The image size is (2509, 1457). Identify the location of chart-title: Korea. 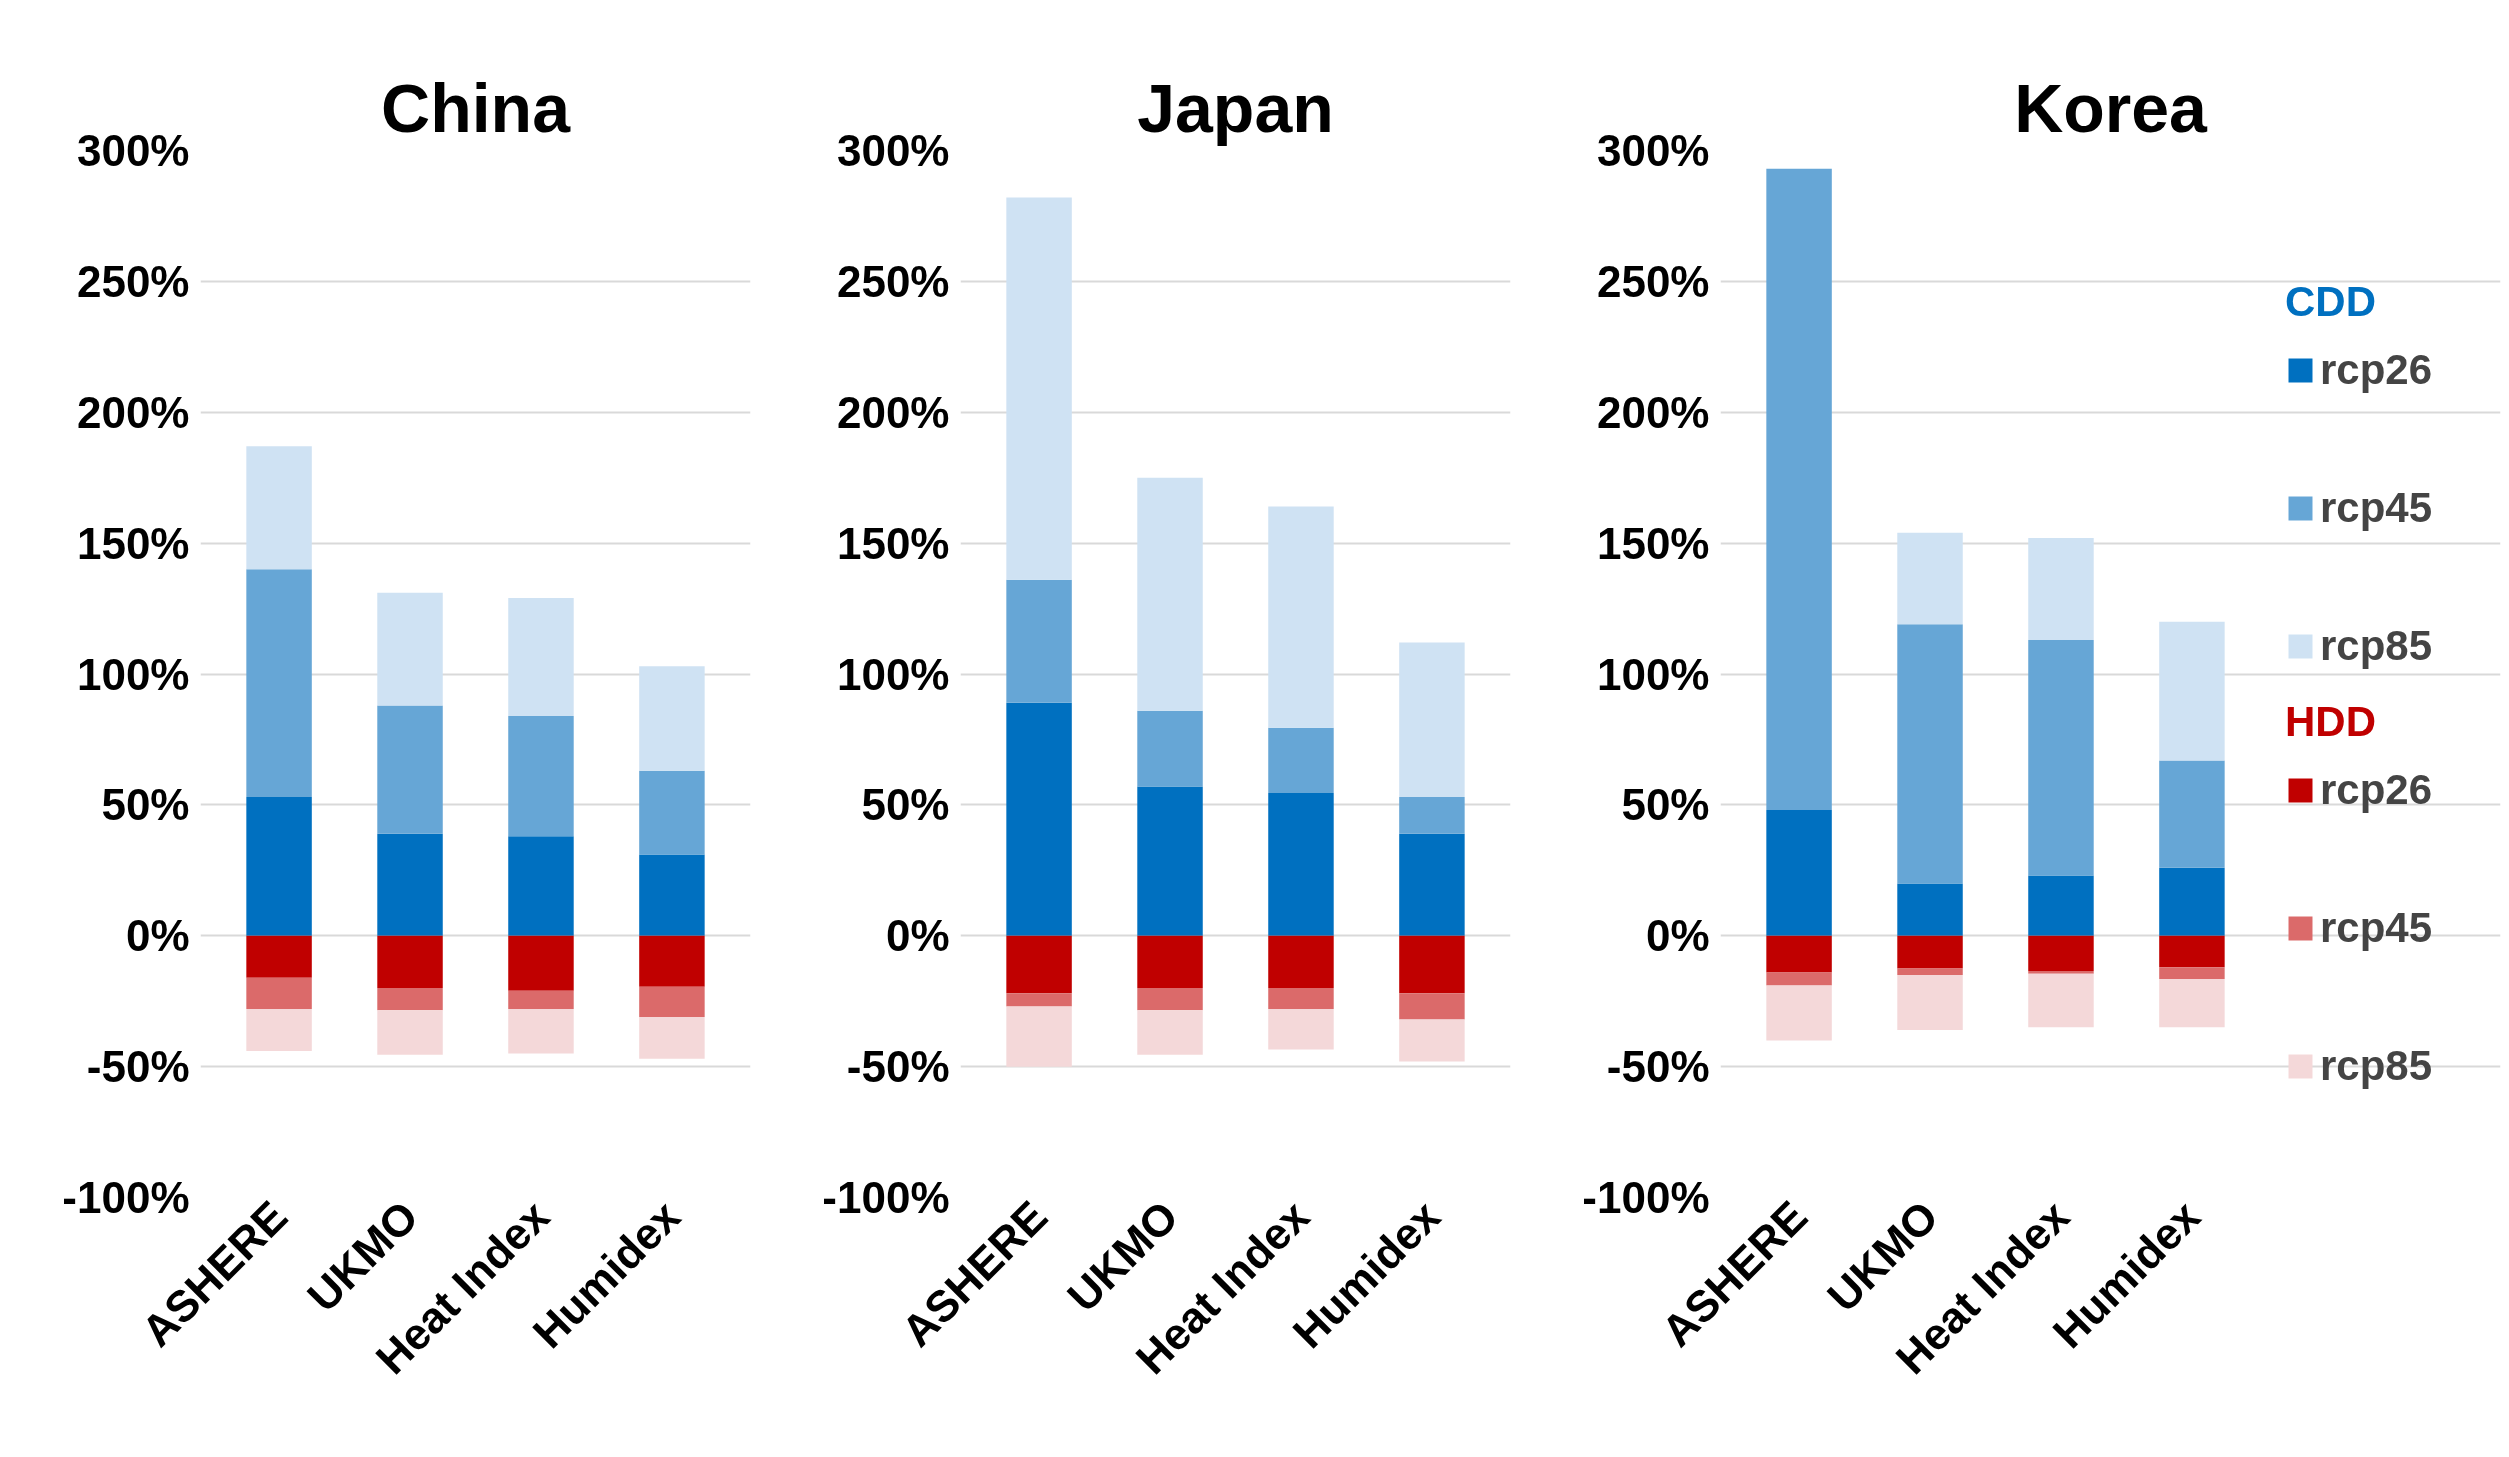
(2111, 107).